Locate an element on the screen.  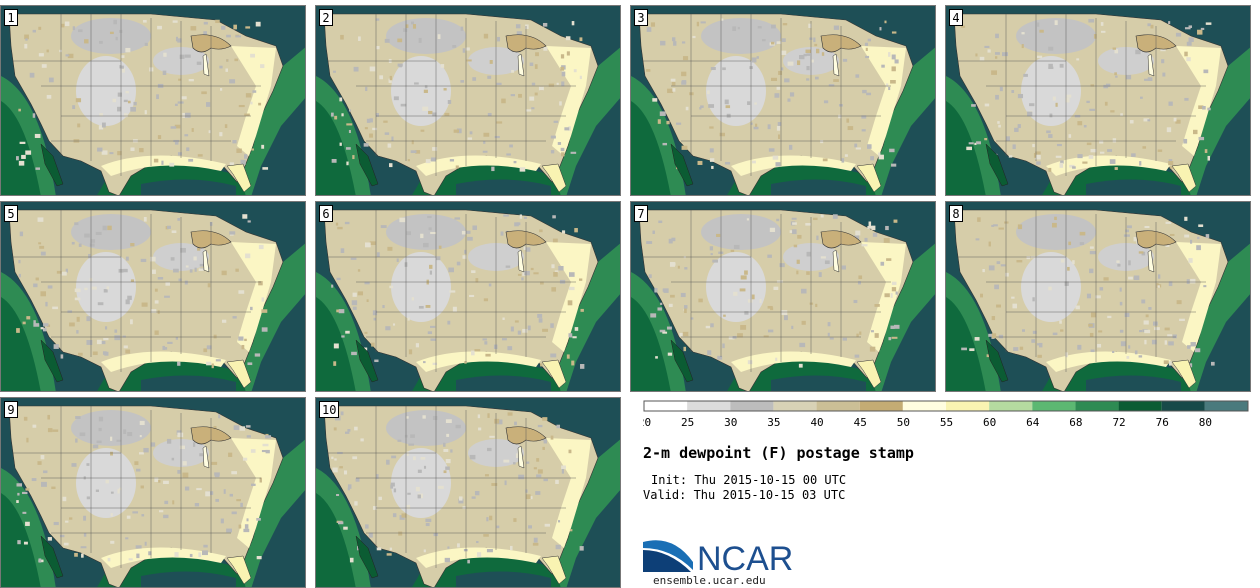
atlantic-deep is located at coordinates (1223, 342).